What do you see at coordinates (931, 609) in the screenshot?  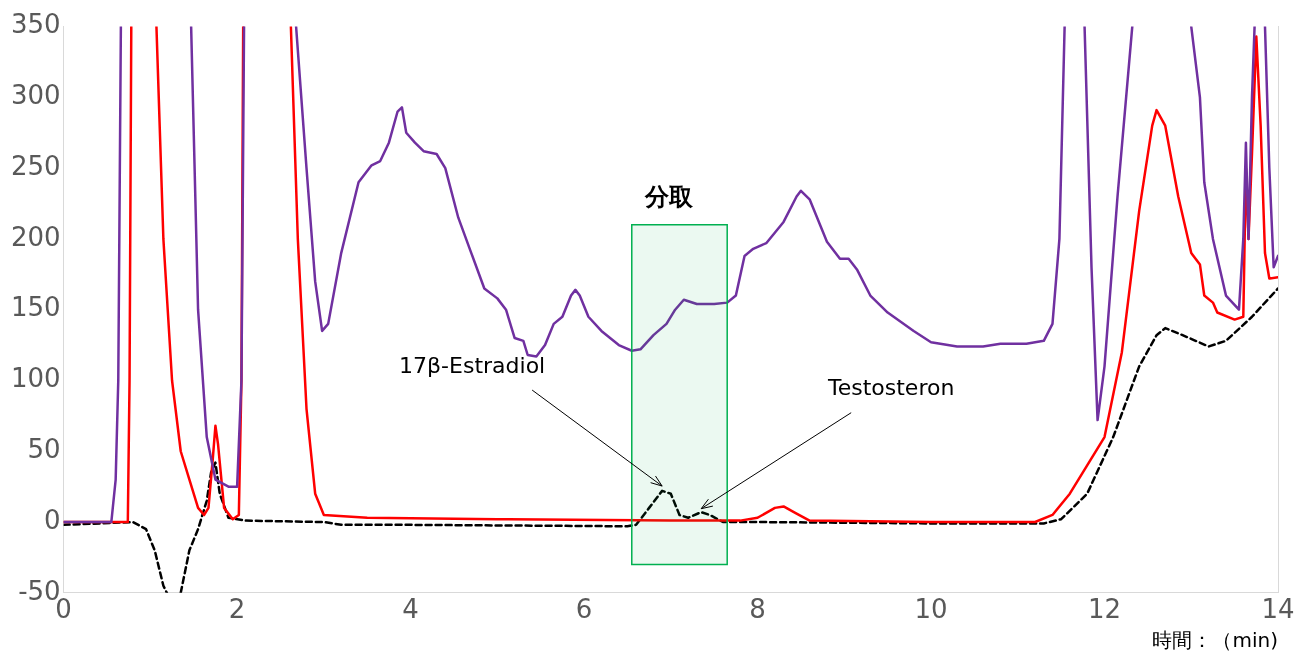 I see `x-tick-label: 10` at bounding box center [931, 609].